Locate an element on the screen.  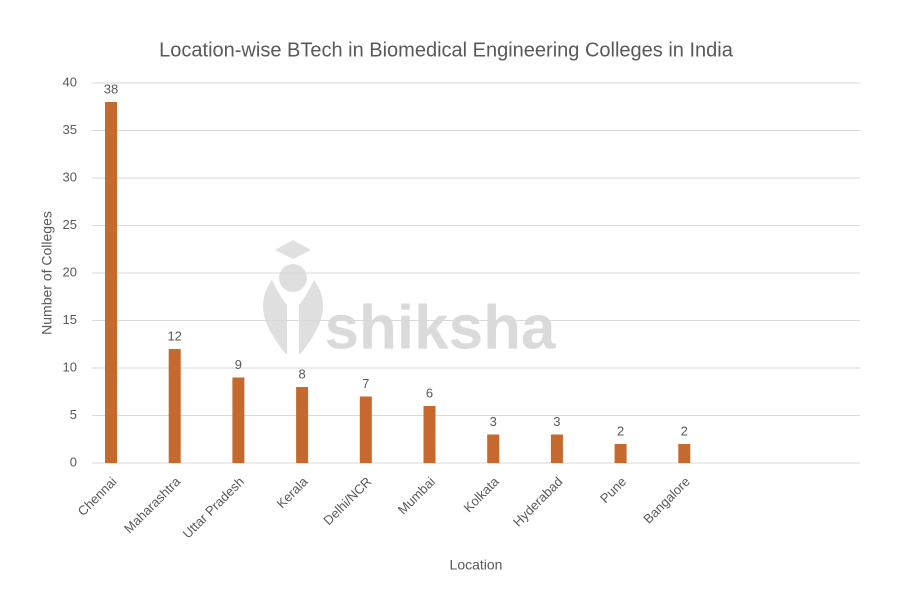
y-tick-label: 40 is located at coordinates (70, 81).